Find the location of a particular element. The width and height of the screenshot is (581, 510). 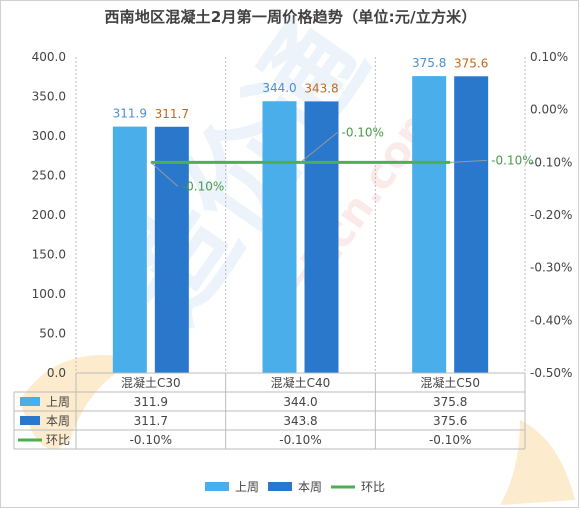

y-right-tick-label: 0.00% is located at coordinates (549, 110).